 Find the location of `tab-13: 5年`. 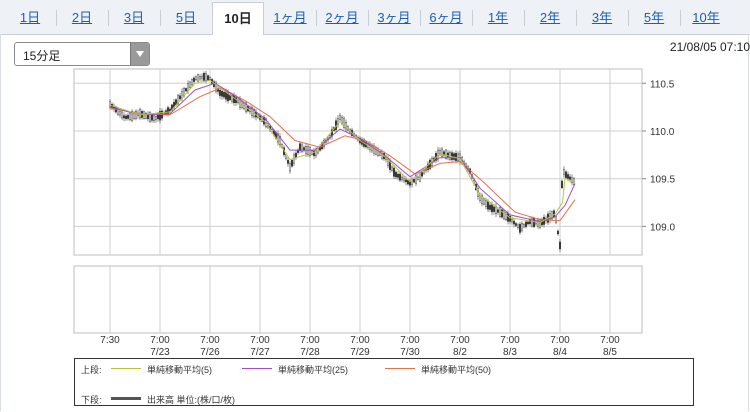

tab-13: 5年 is located at coordinates (654, 17).